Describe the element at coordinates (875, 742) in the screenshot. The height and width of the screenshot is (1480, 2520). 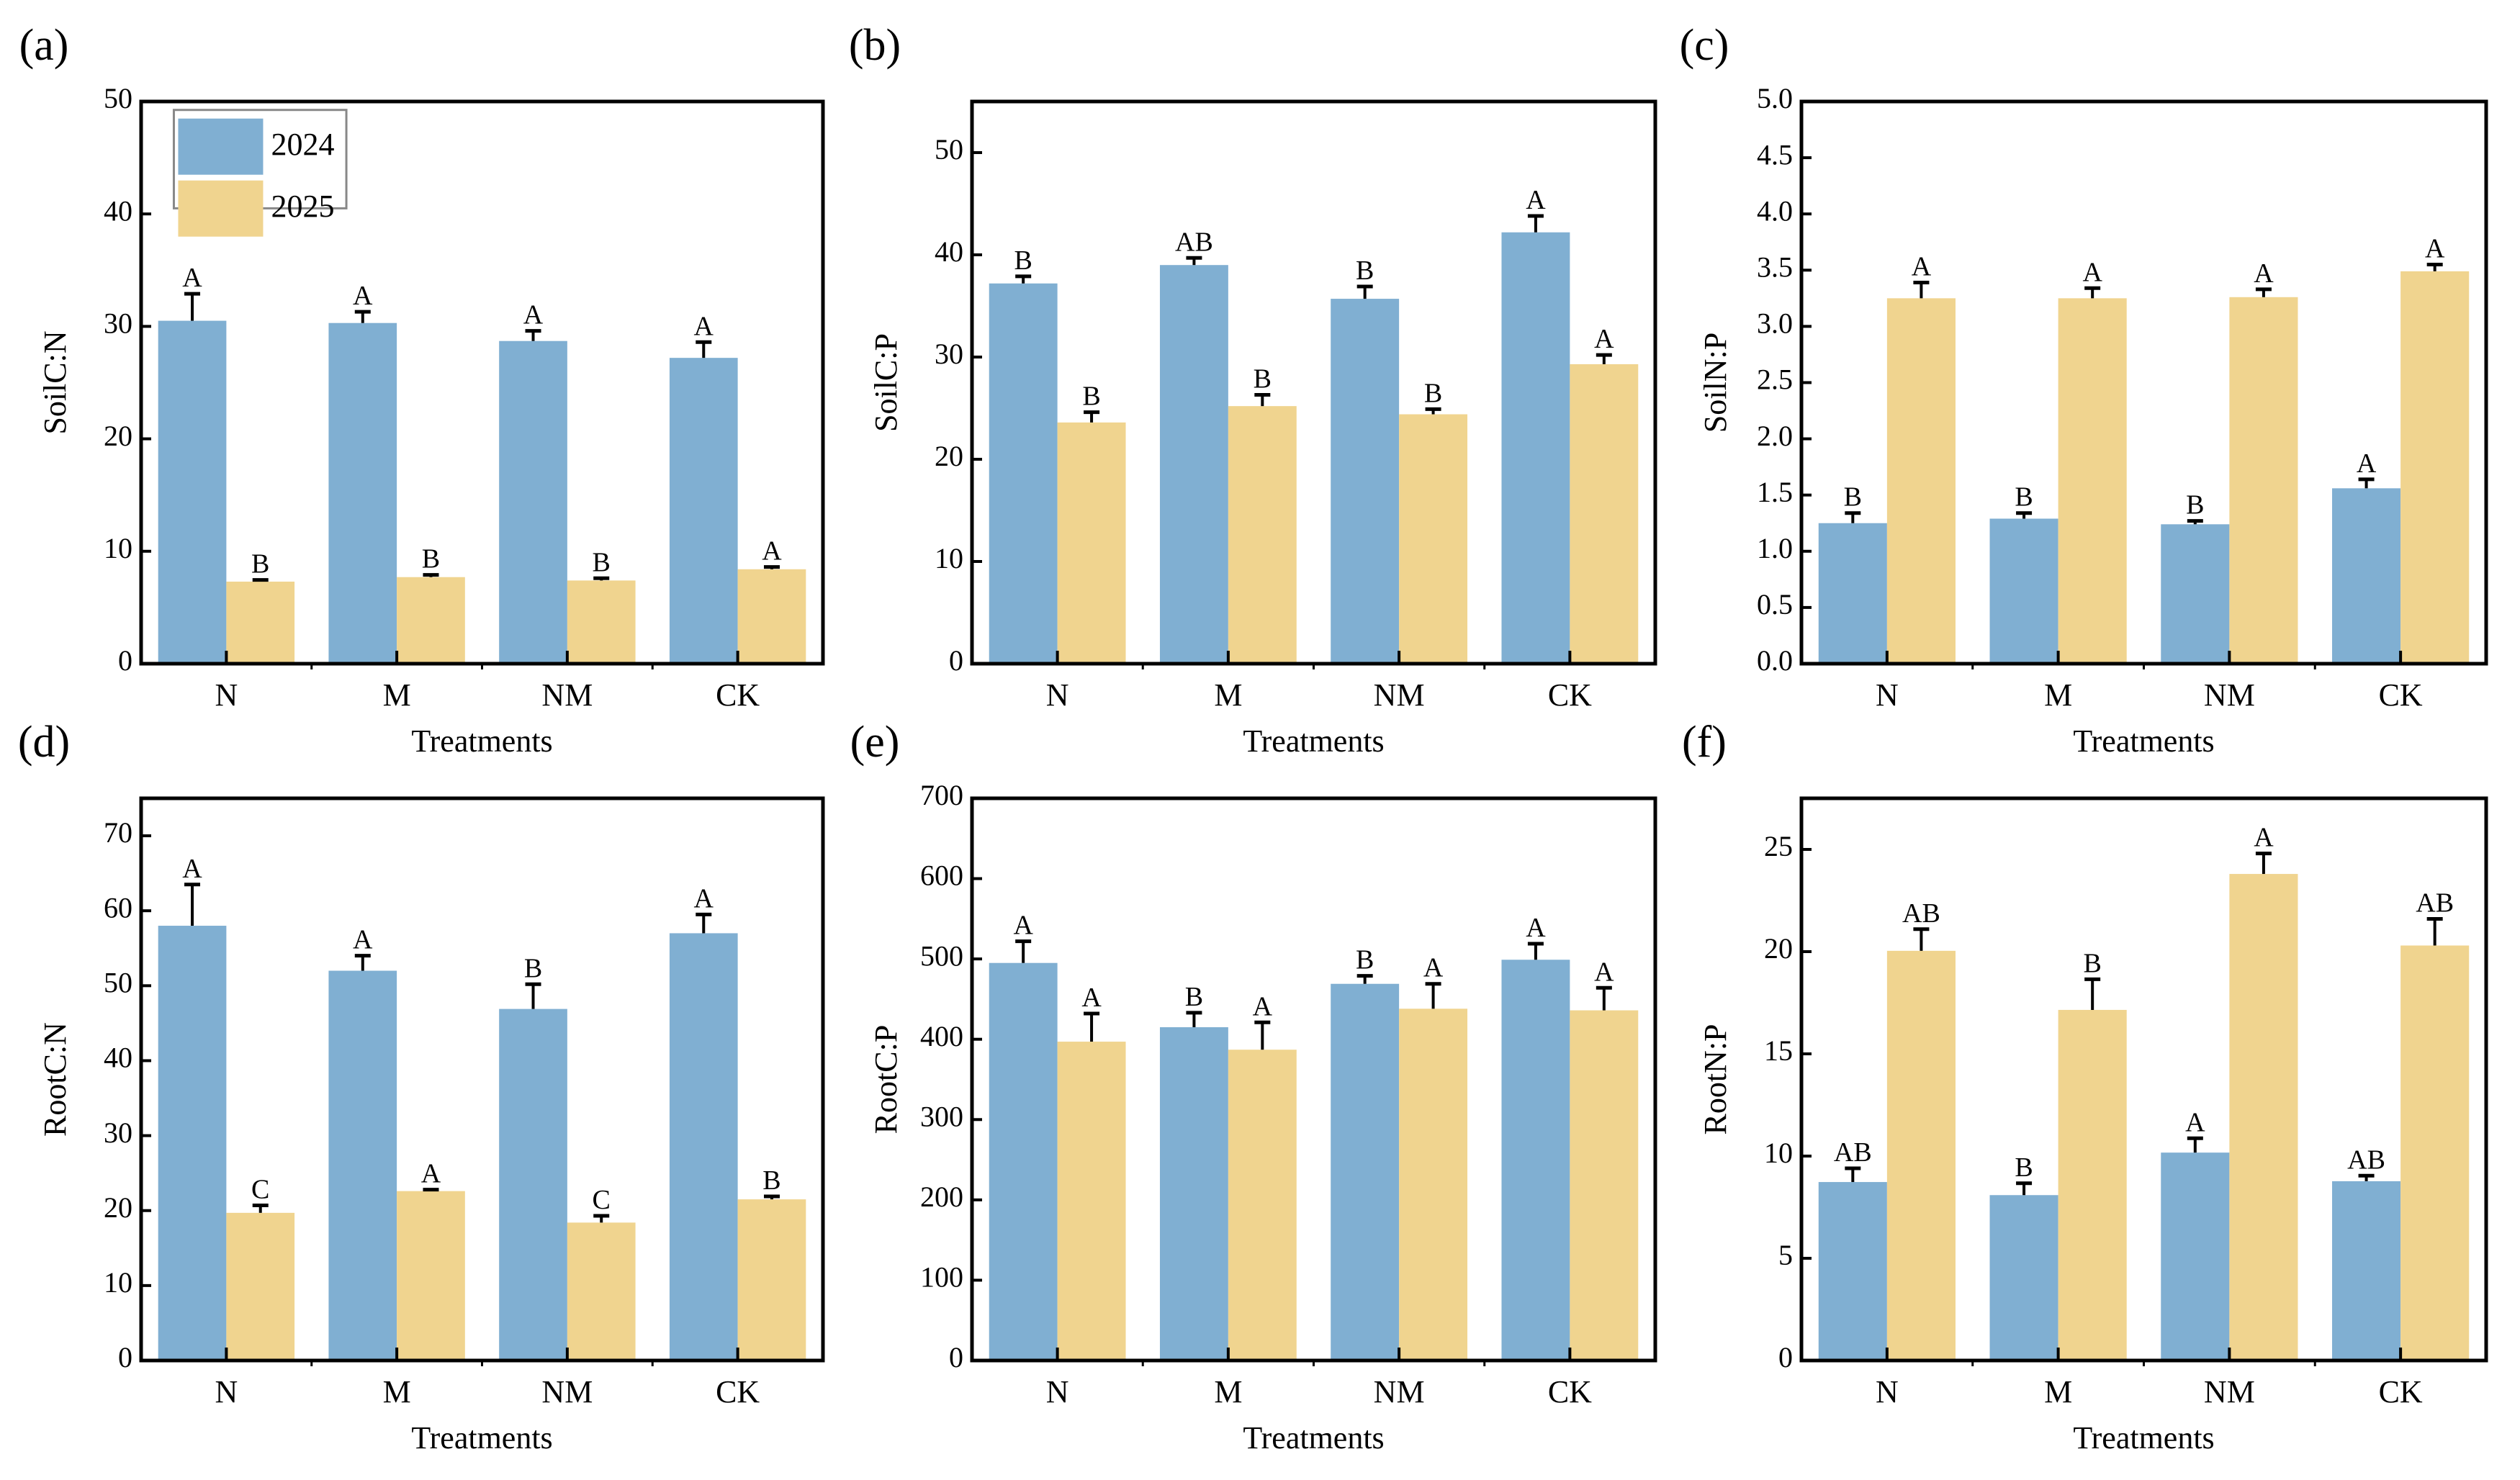
I see `panel-letter: (e)` at that location.